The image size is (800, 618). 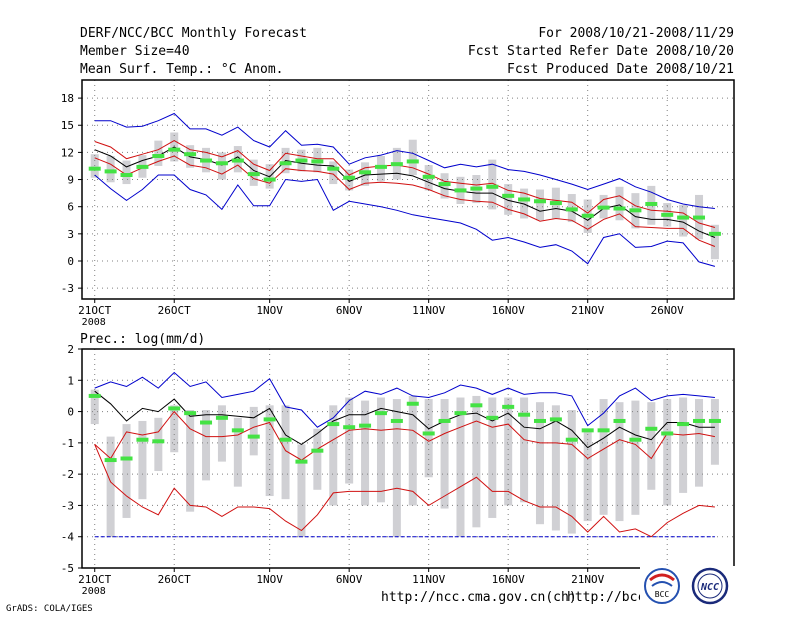 I want to click on x-tick-label: 21OCT, so click(x=94, y=310).